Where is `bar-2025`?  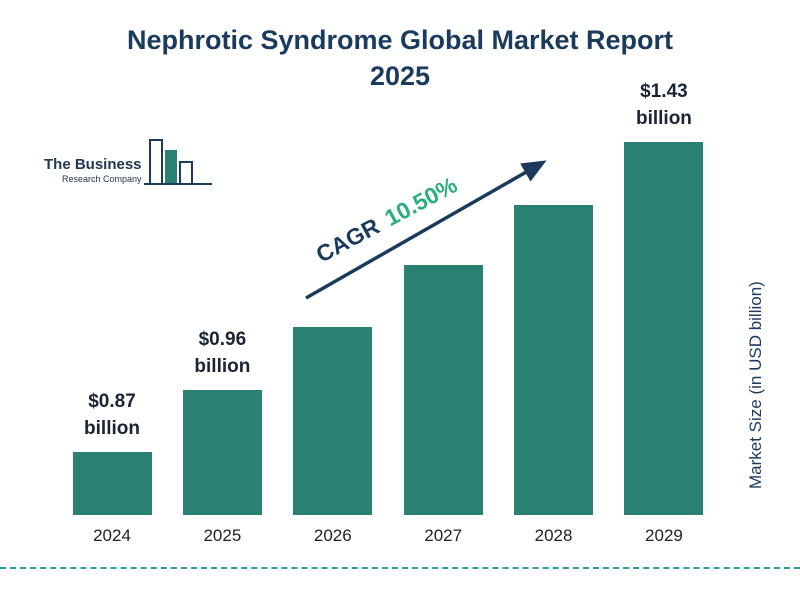
bar-2025 is located at coordinates (222, 452).